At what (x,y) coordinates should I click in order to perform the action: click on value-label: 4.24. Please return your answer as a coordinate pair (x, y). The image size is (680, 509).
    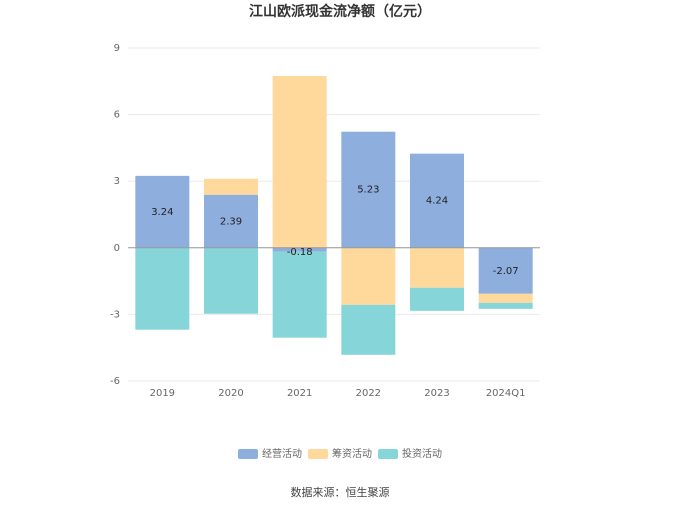
    Looking at the image, I should click on (437, 201).